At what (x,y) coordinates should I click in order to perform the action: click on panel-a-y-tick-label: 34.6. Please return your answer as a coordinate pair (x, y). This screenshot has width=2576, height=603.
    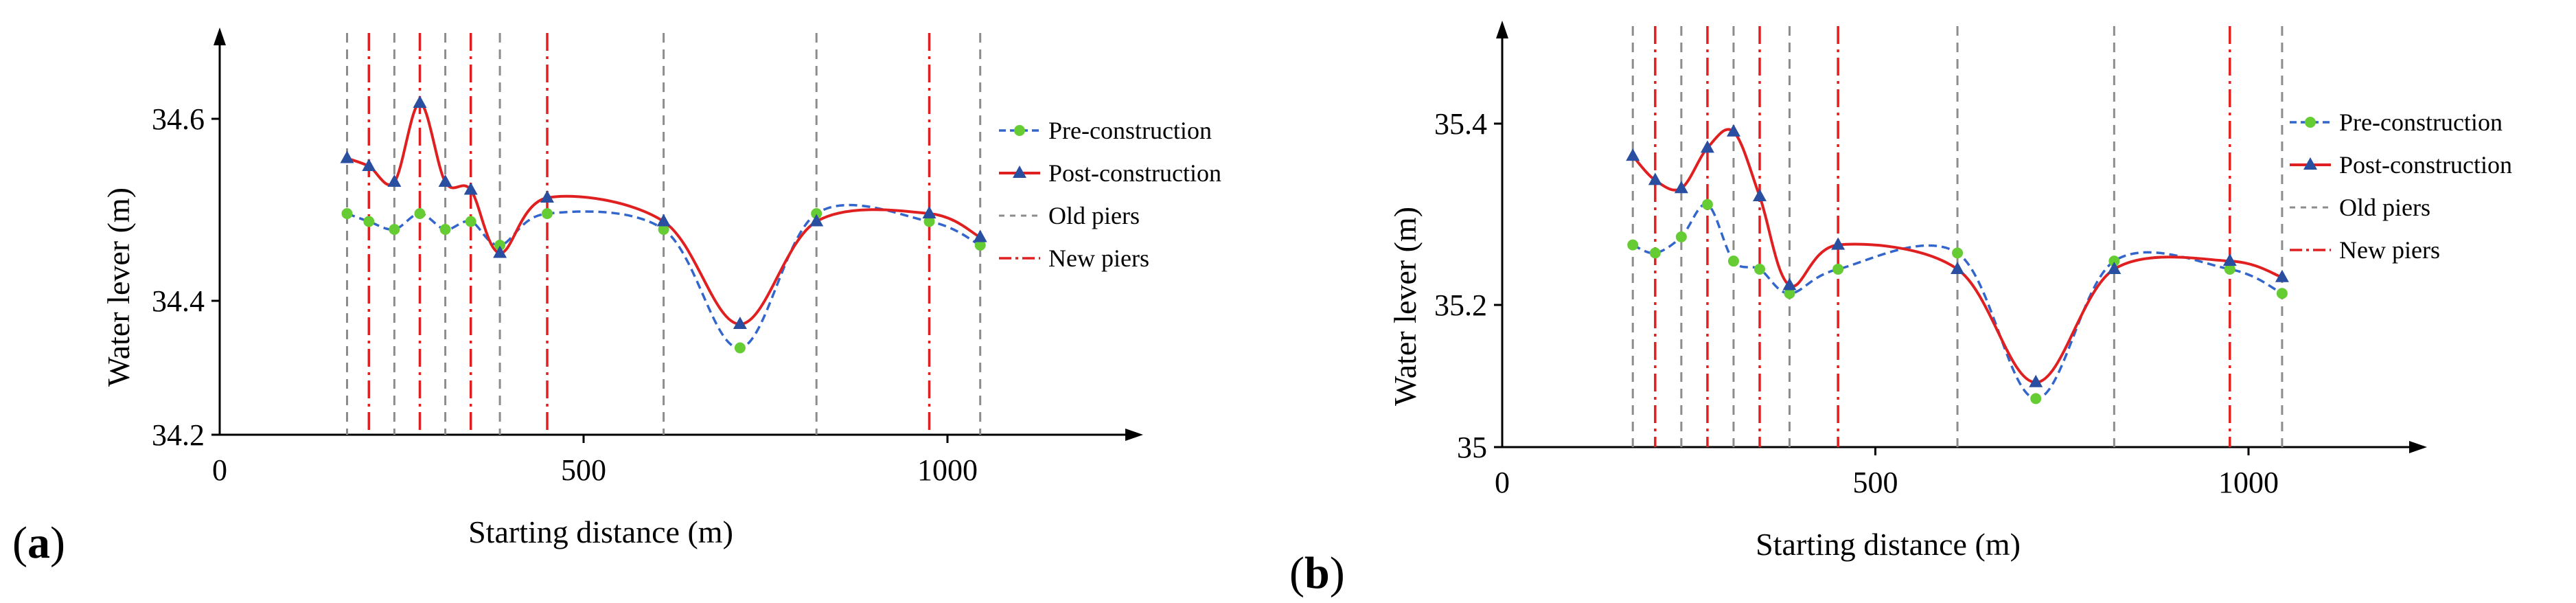
    Looking at the image, I should click on (178, 119).